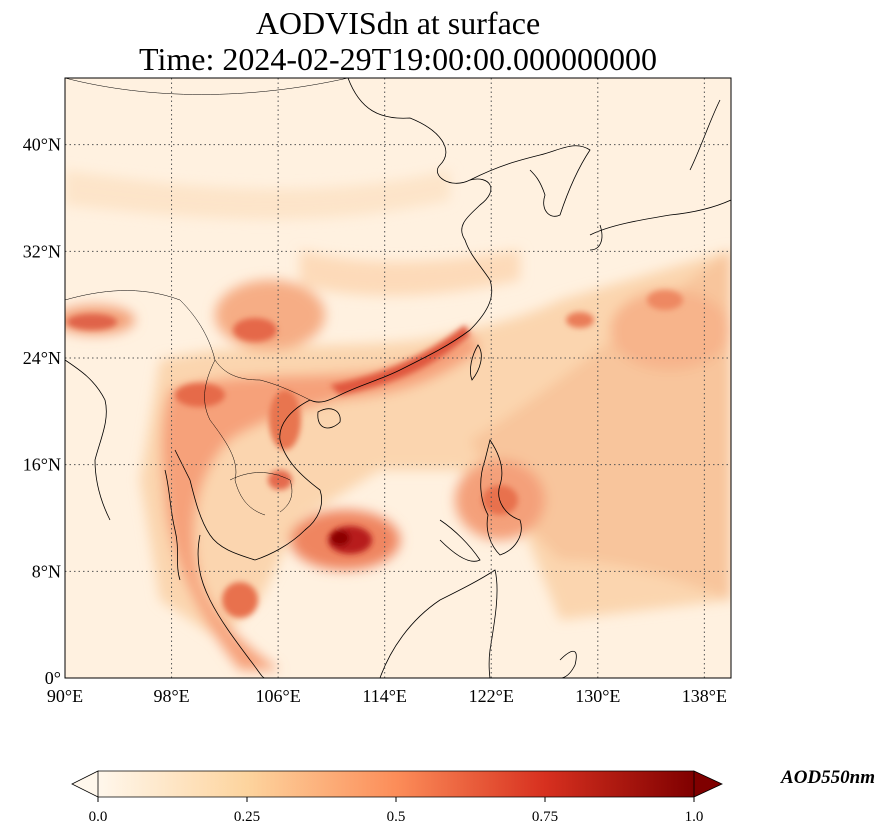 The image size is (881, 836). Describe the element at coordinates (828, 777) in the screenshot. I see `colorbar-label: AOD550nm` at that location.